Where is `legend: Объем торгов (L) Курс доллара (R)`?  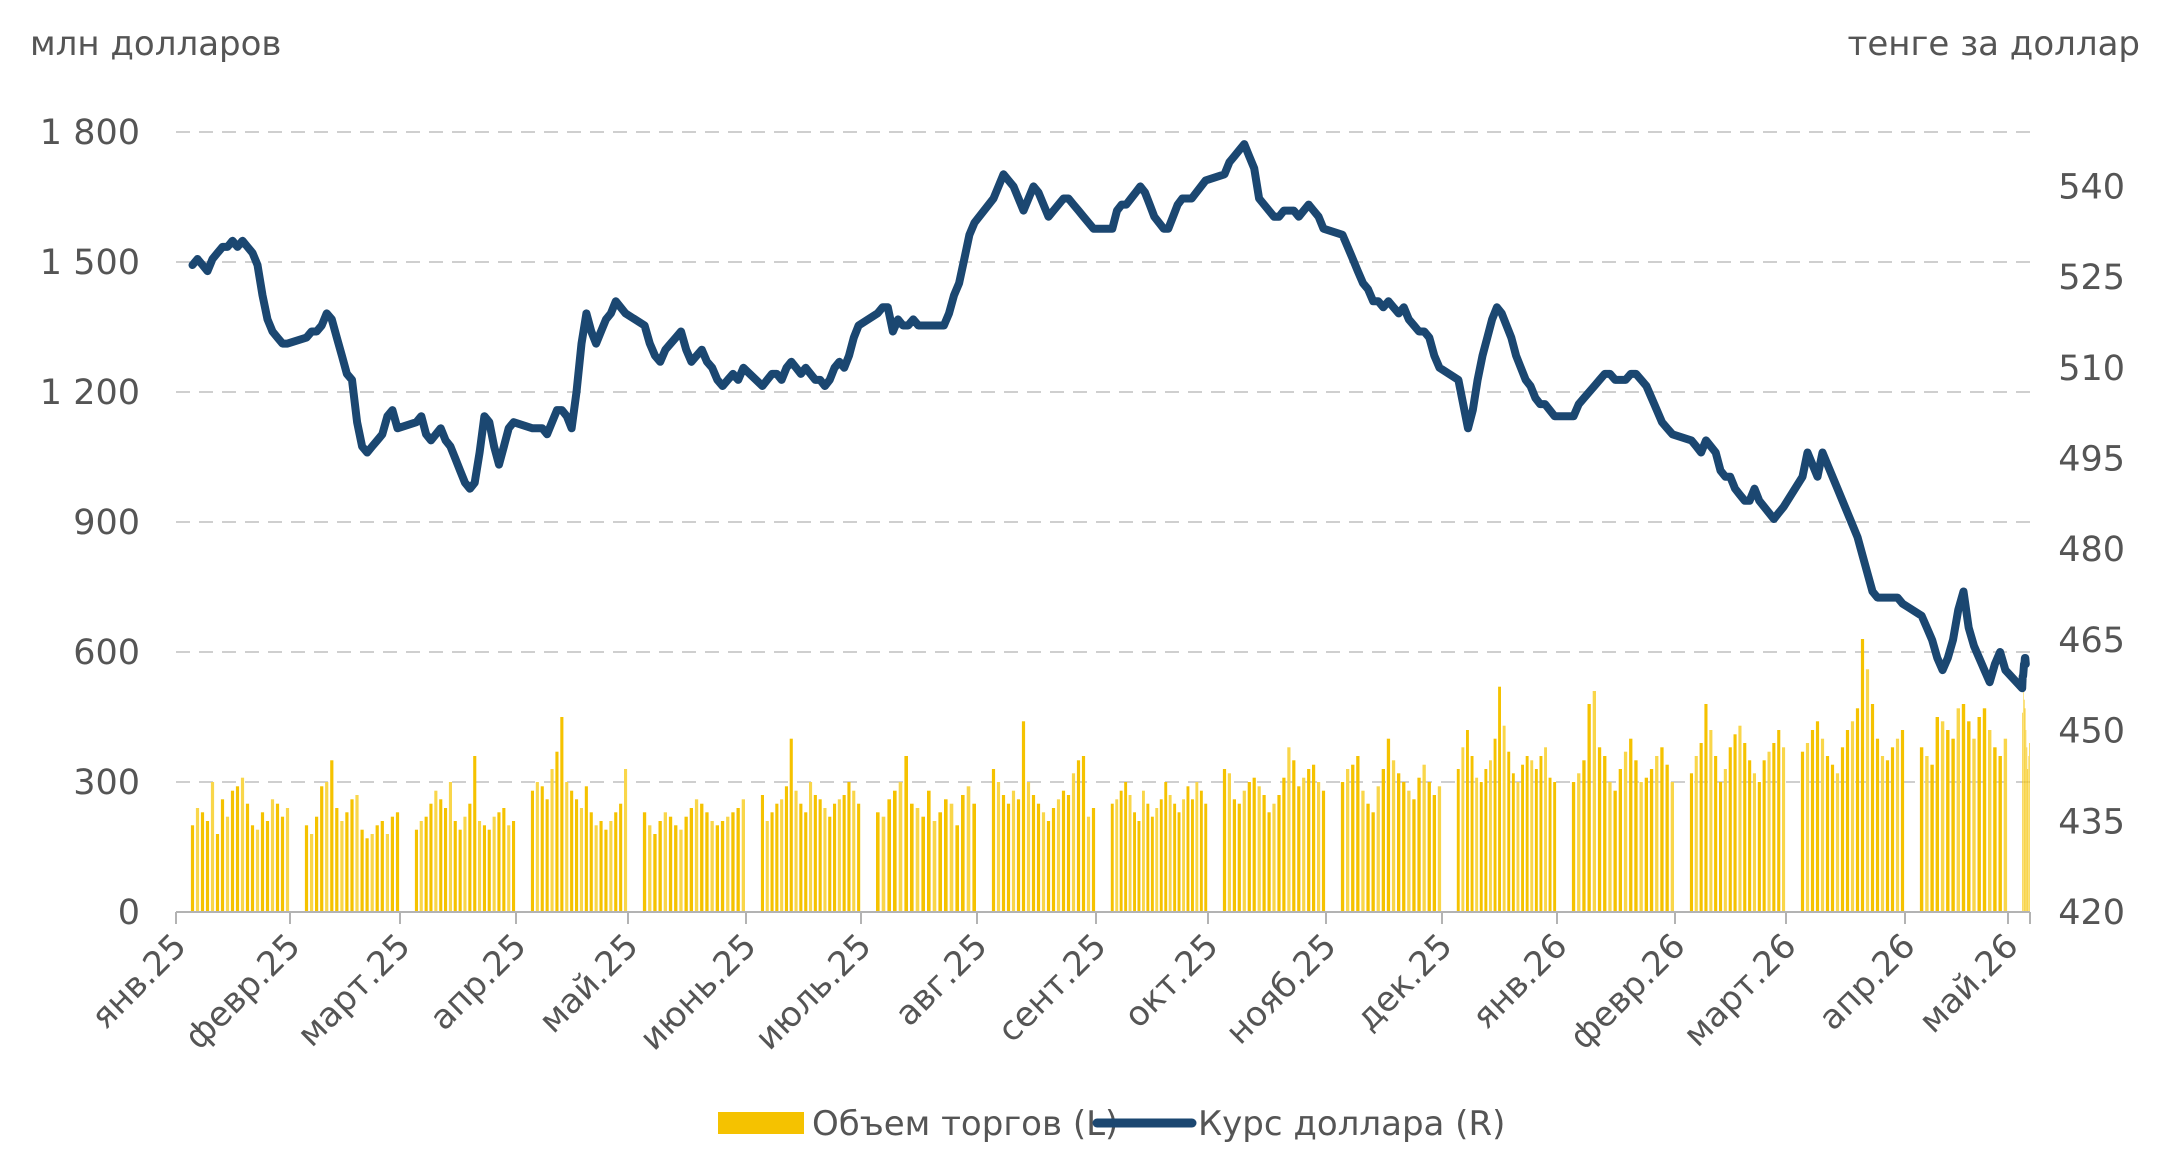
legend: Объем торгов (L) Курс доллара (R) is located at coordinates (1111, 1124).